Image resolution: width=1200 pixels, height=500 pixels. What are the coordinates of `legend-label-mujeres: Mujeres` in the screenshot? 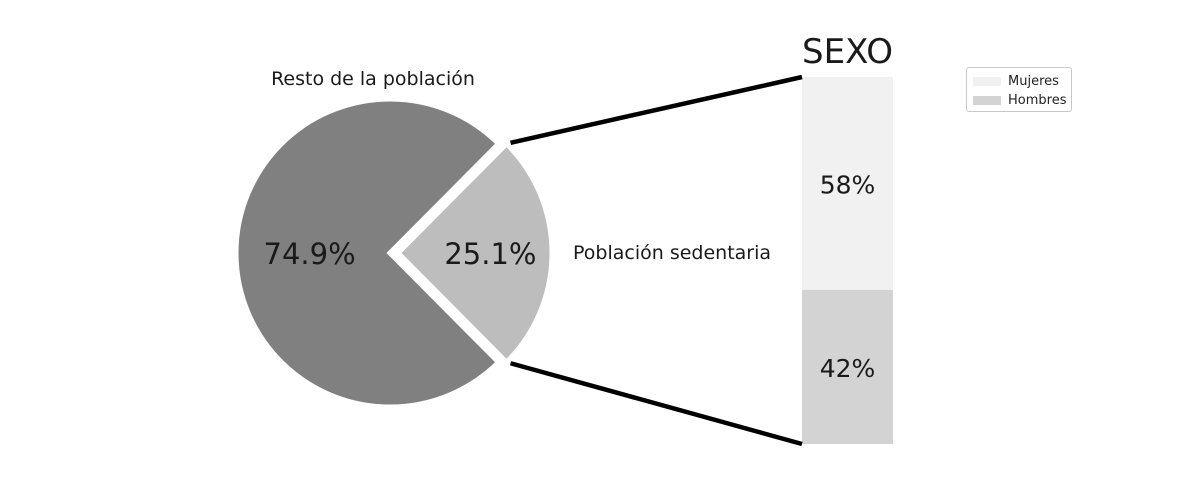 It's located at (1033, 81).